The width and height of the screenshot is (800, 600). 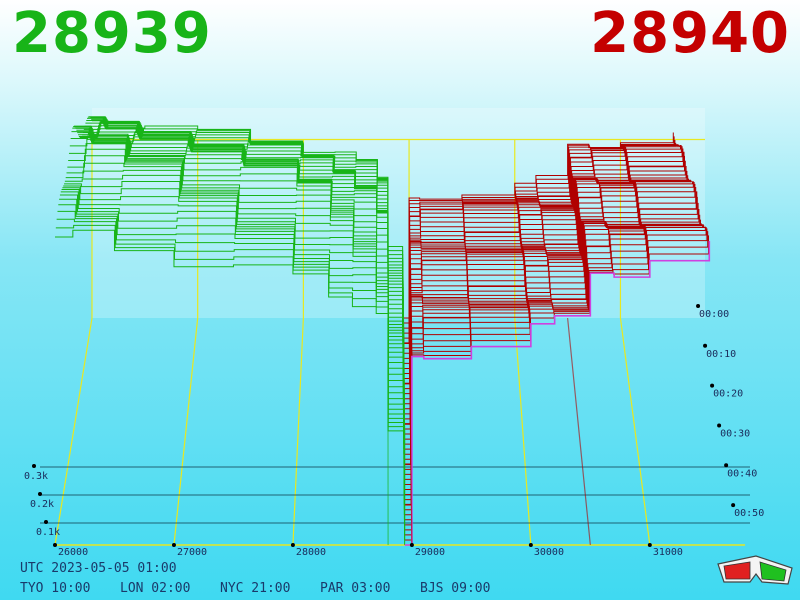 I want to click on time-tick-label: 00:10, so click(x=721, y=354).